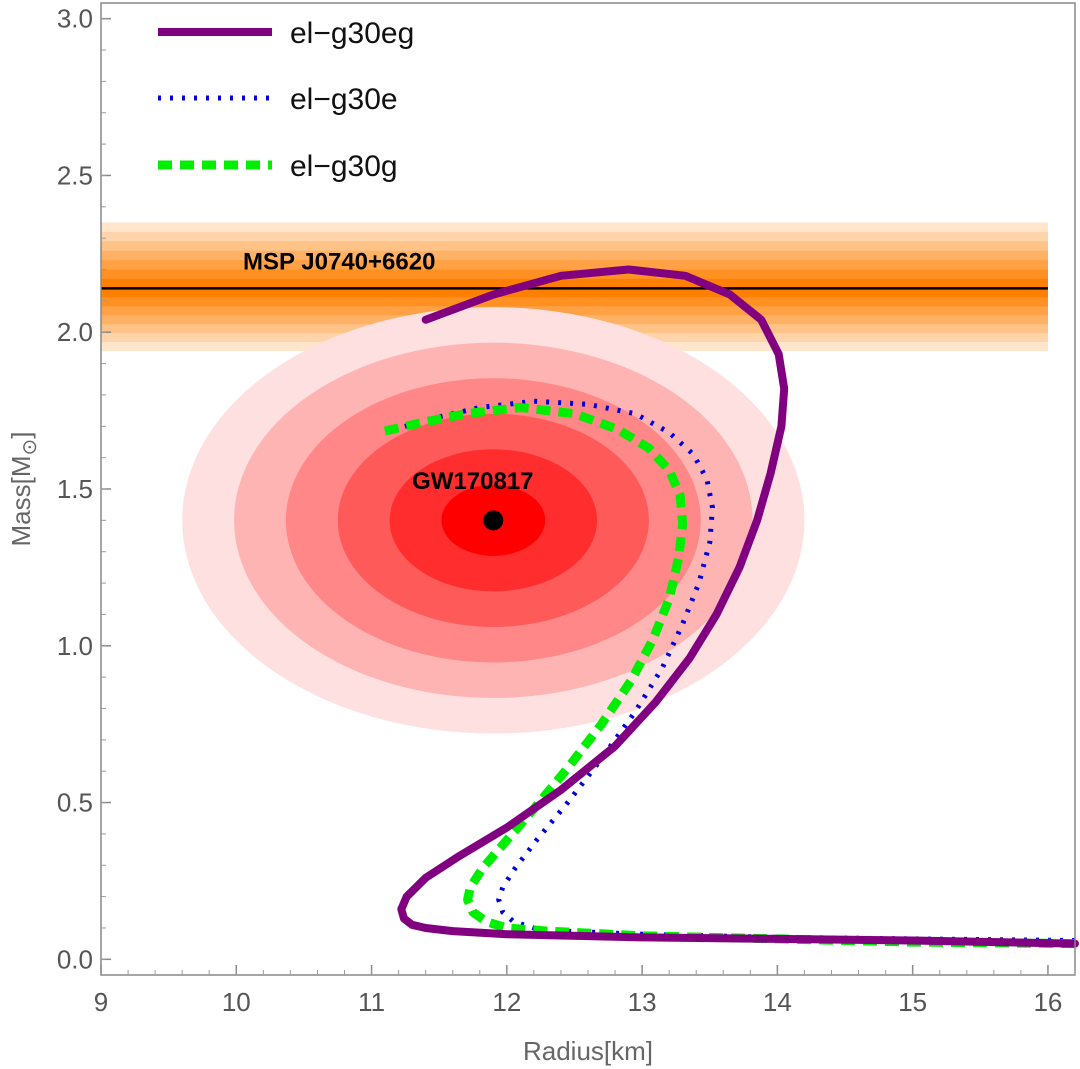 The height and width of the screenshot is (1069, 1080). What do you see at coordinates (1047, 1002) in the screenshot?
I see `x-tick-label: 16` at bounding box center [1047, 1002].